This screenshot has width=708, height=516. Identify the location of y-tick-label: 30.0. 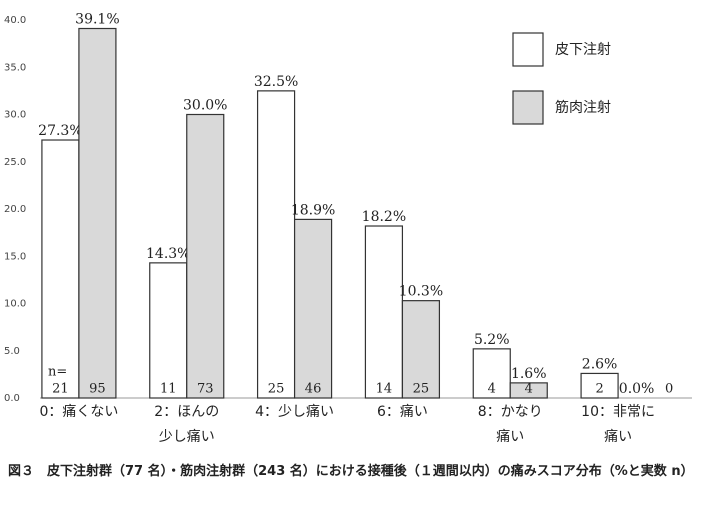
(15, 115).